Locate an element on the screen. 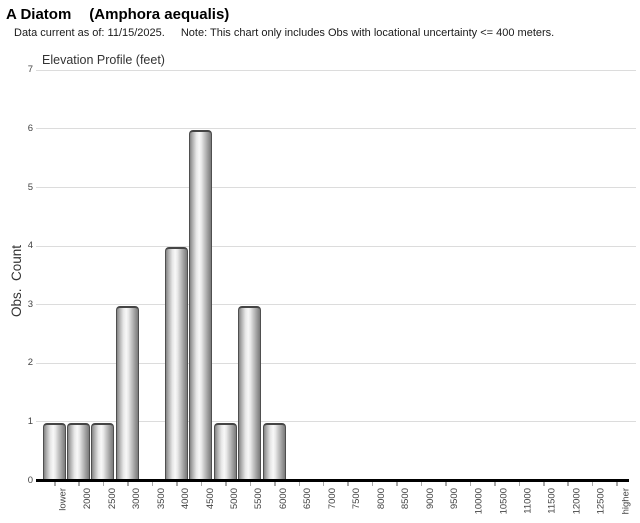 This screenshot has height=523, width=640. x-category-label-4500: 4500 is located at coordinates (210, 499).